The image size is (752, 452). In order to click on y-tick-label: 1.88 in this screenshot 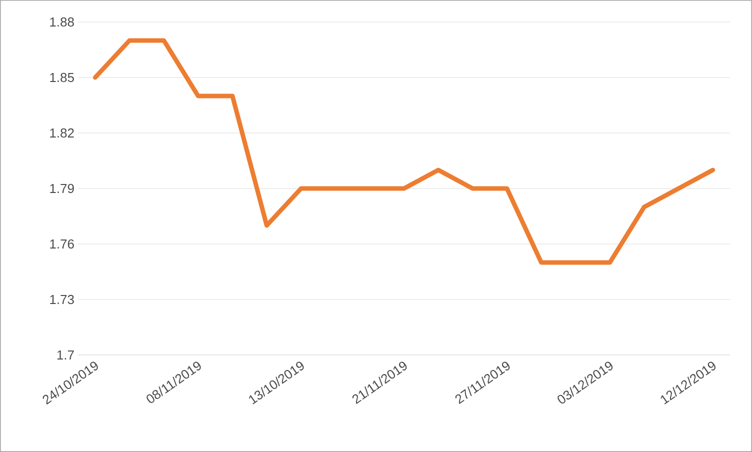, I will do `click(62, 22)`.